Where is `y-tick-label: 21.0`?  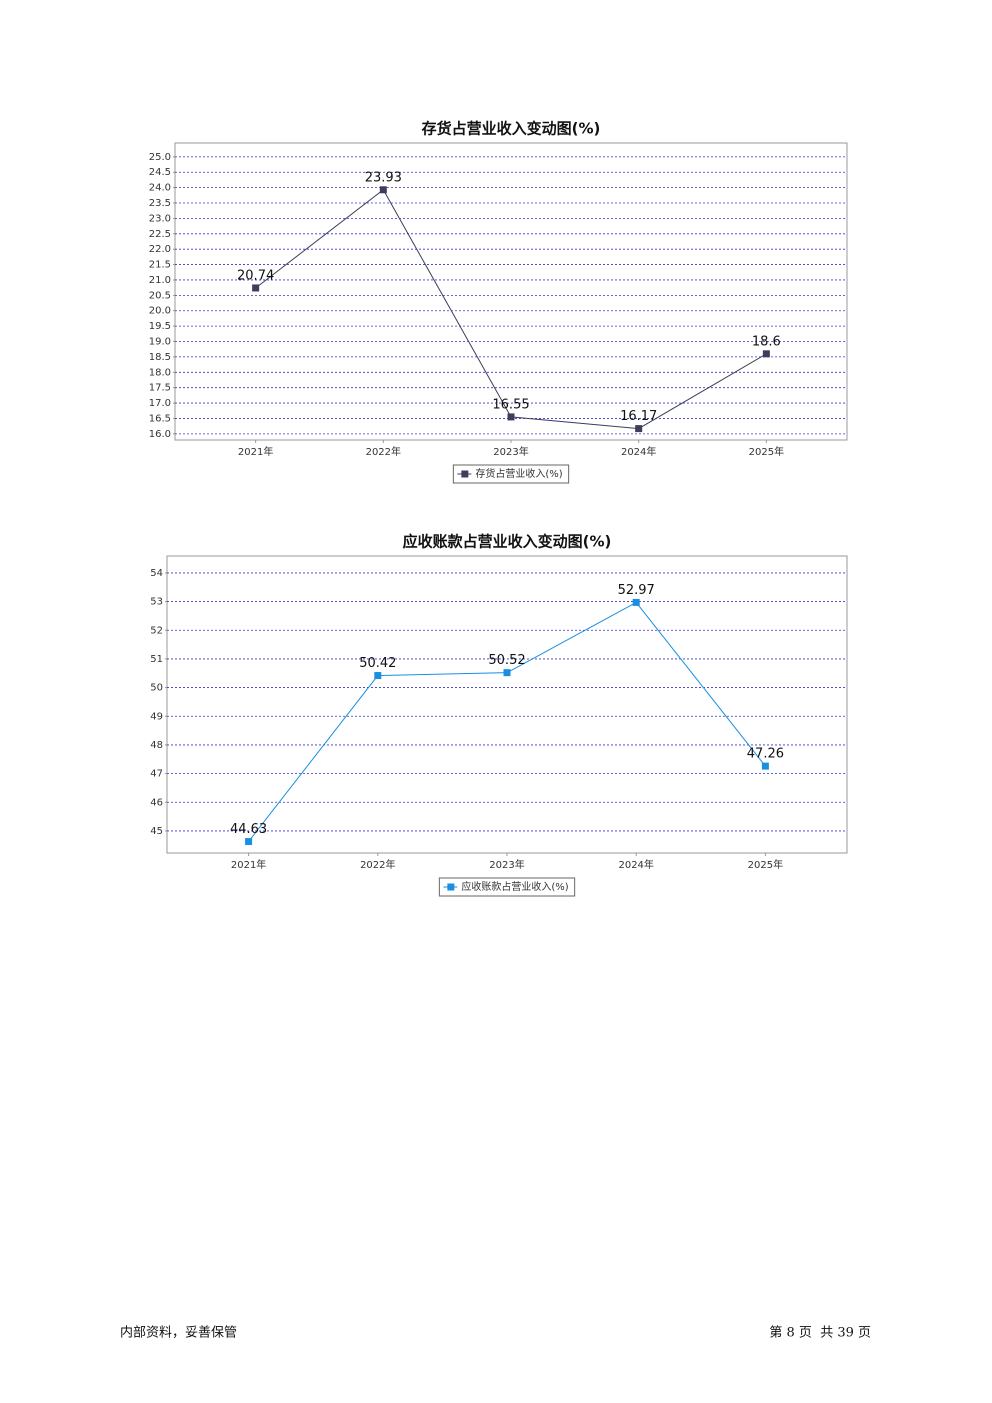 y-tick-label: 21.0 is located at coordinates (160, 280).